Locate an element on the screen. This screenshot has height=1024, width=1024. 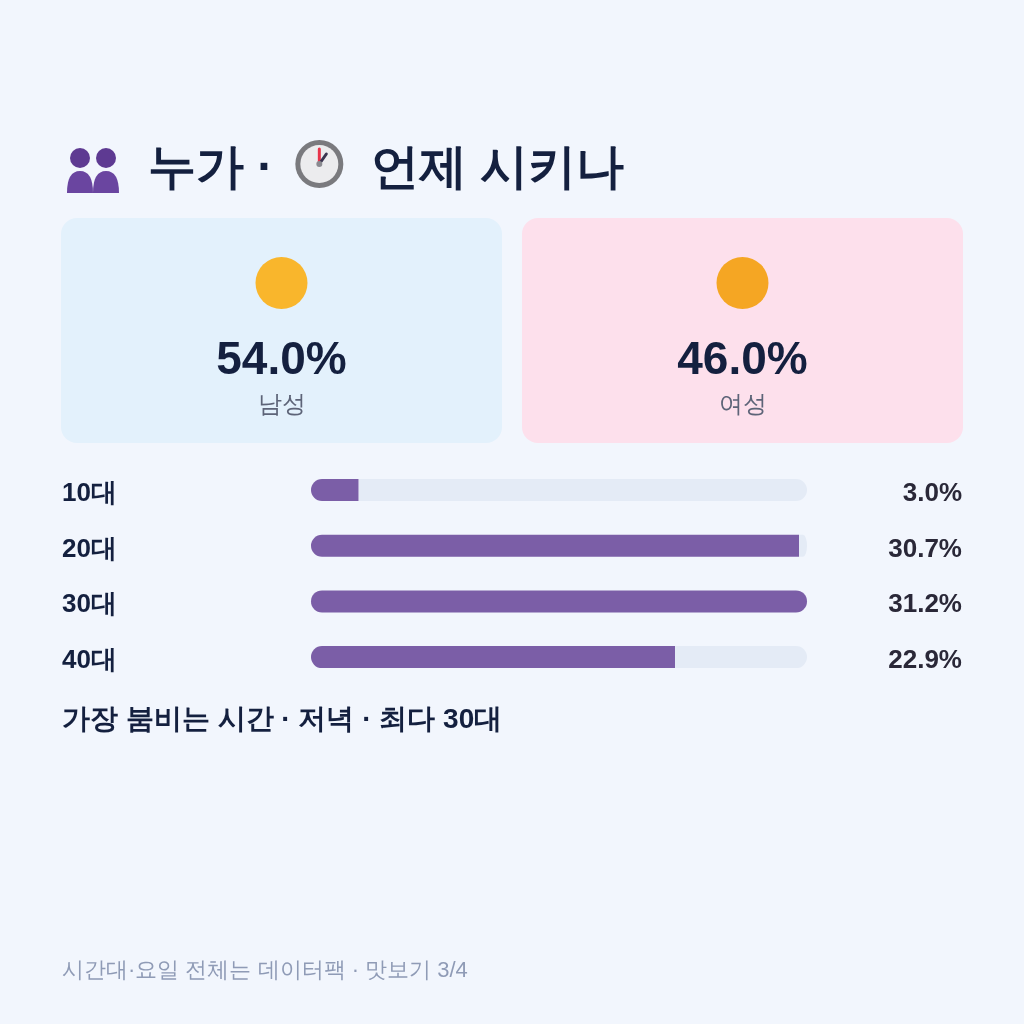
bar-row: 20대 30.7% is located at coordinates (512, 547).